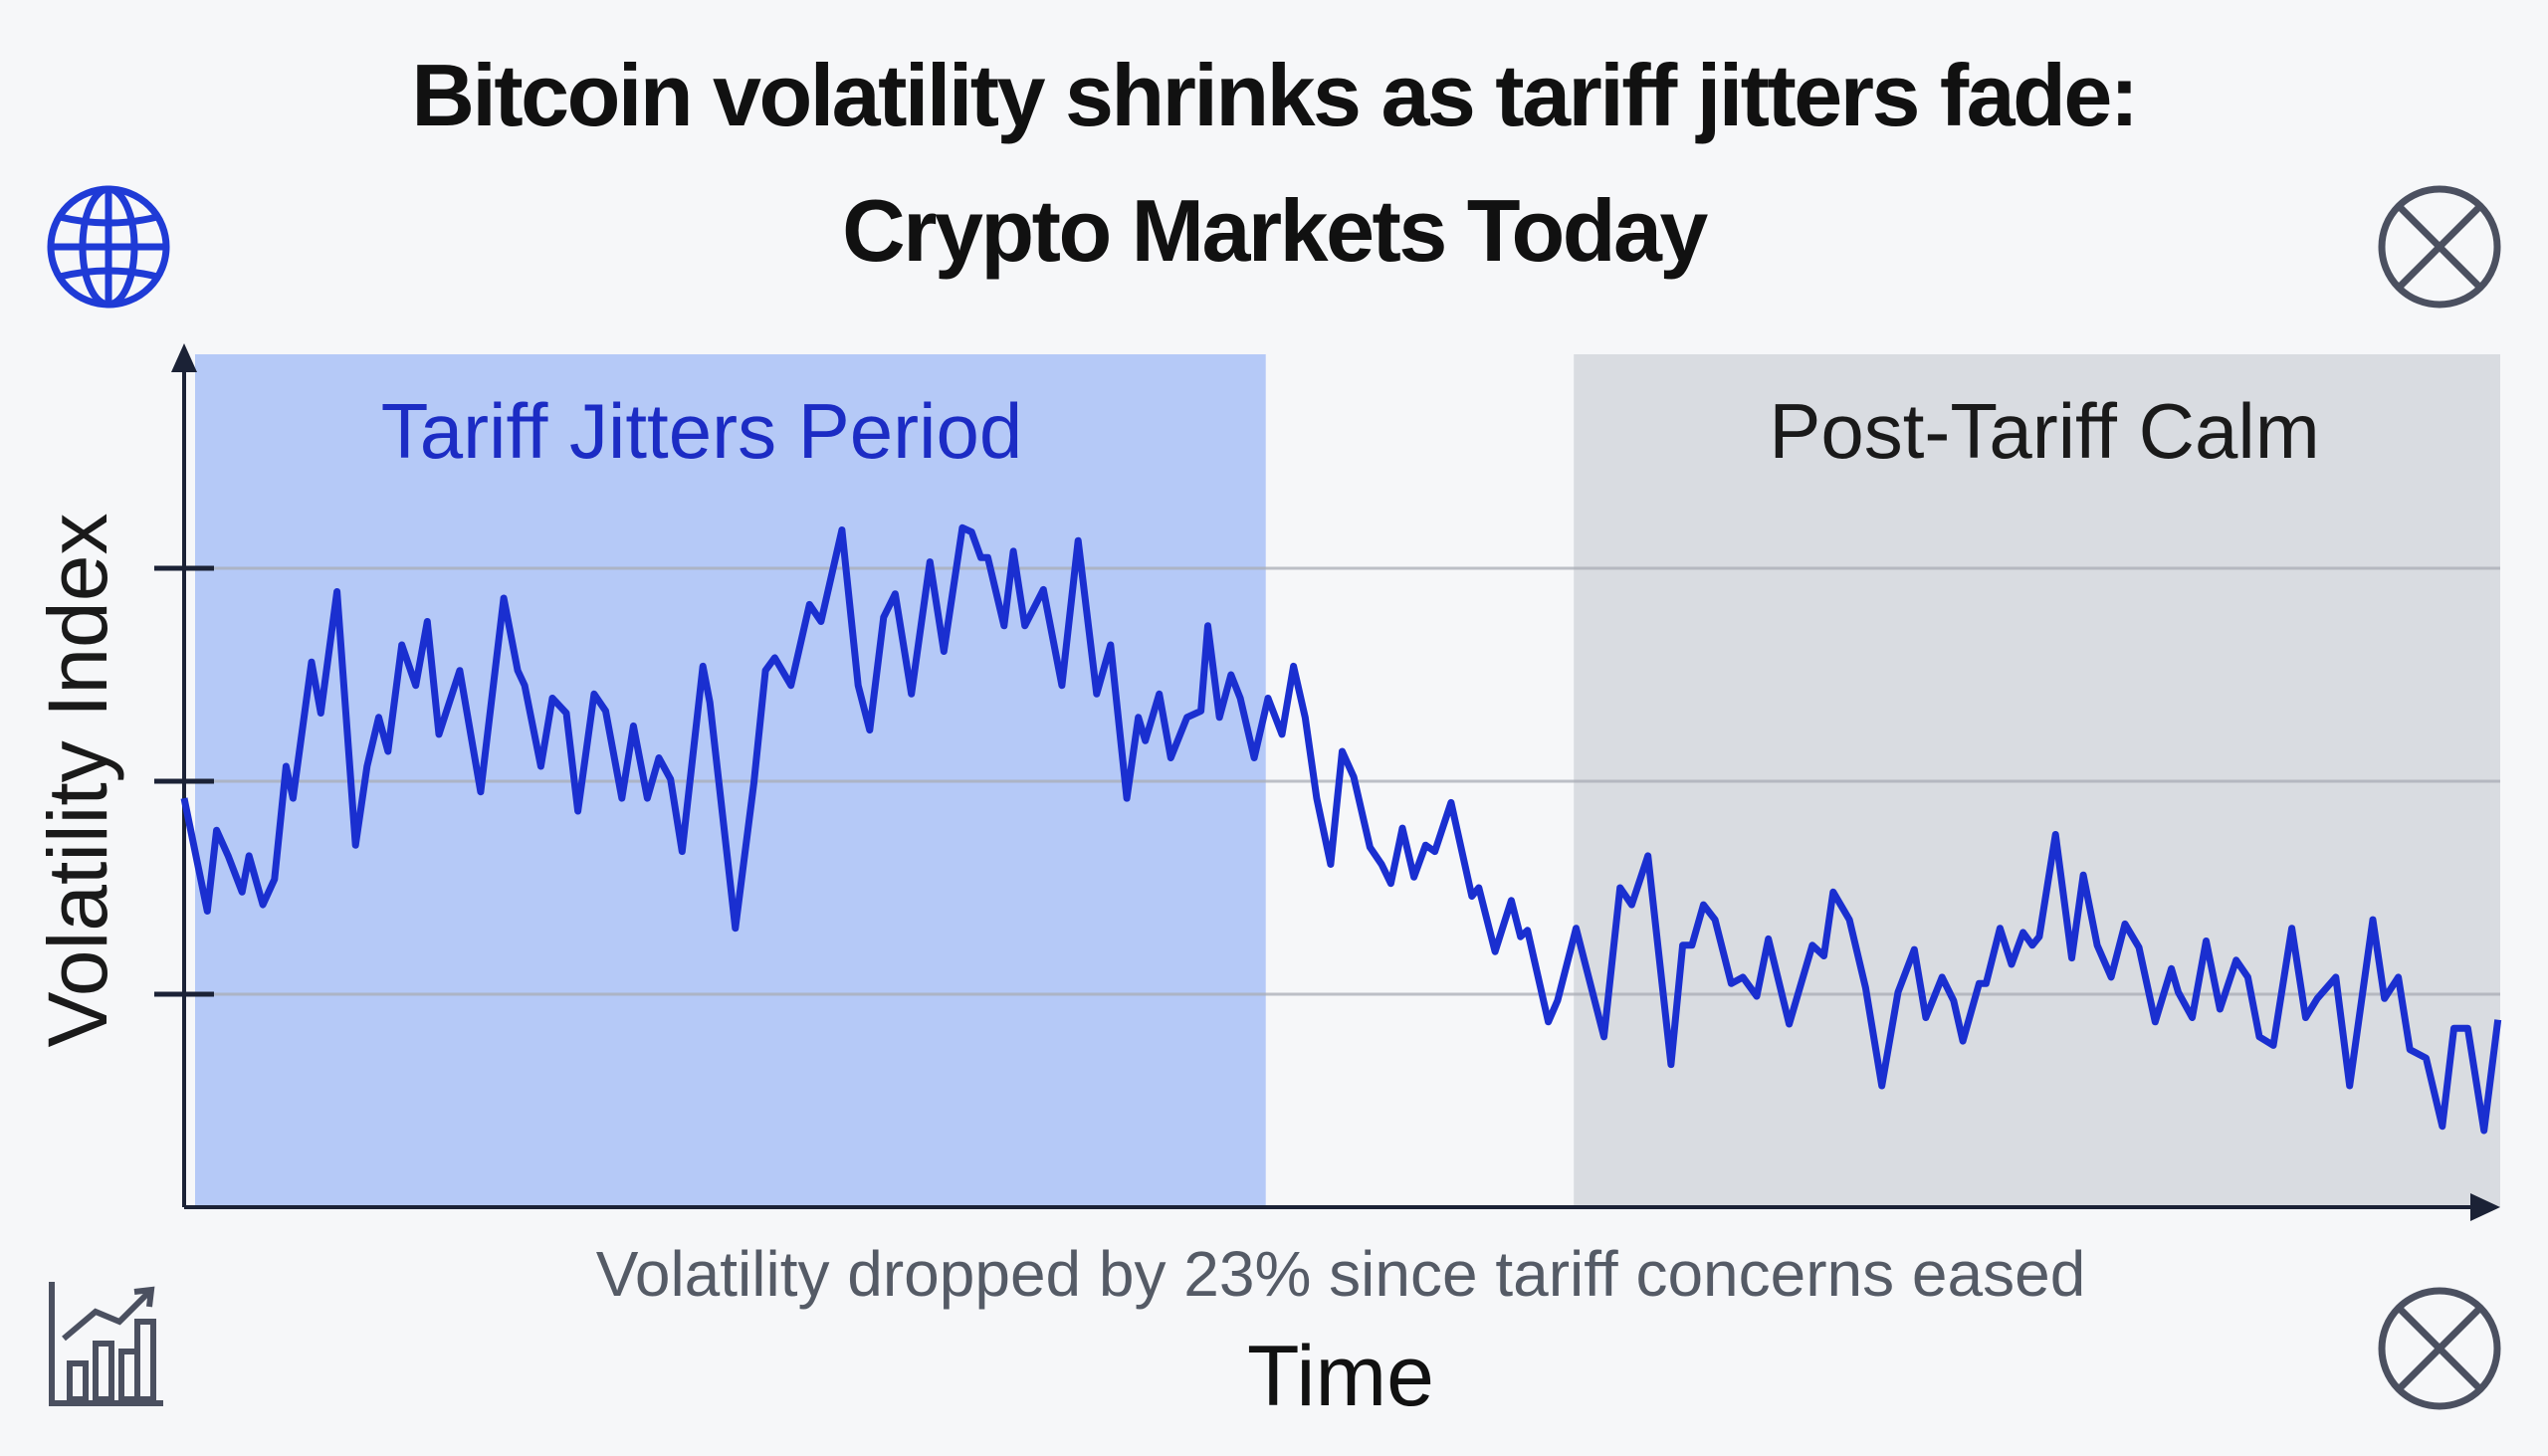  I want to click on x-axis-label: Time, so click(1340, 1376).